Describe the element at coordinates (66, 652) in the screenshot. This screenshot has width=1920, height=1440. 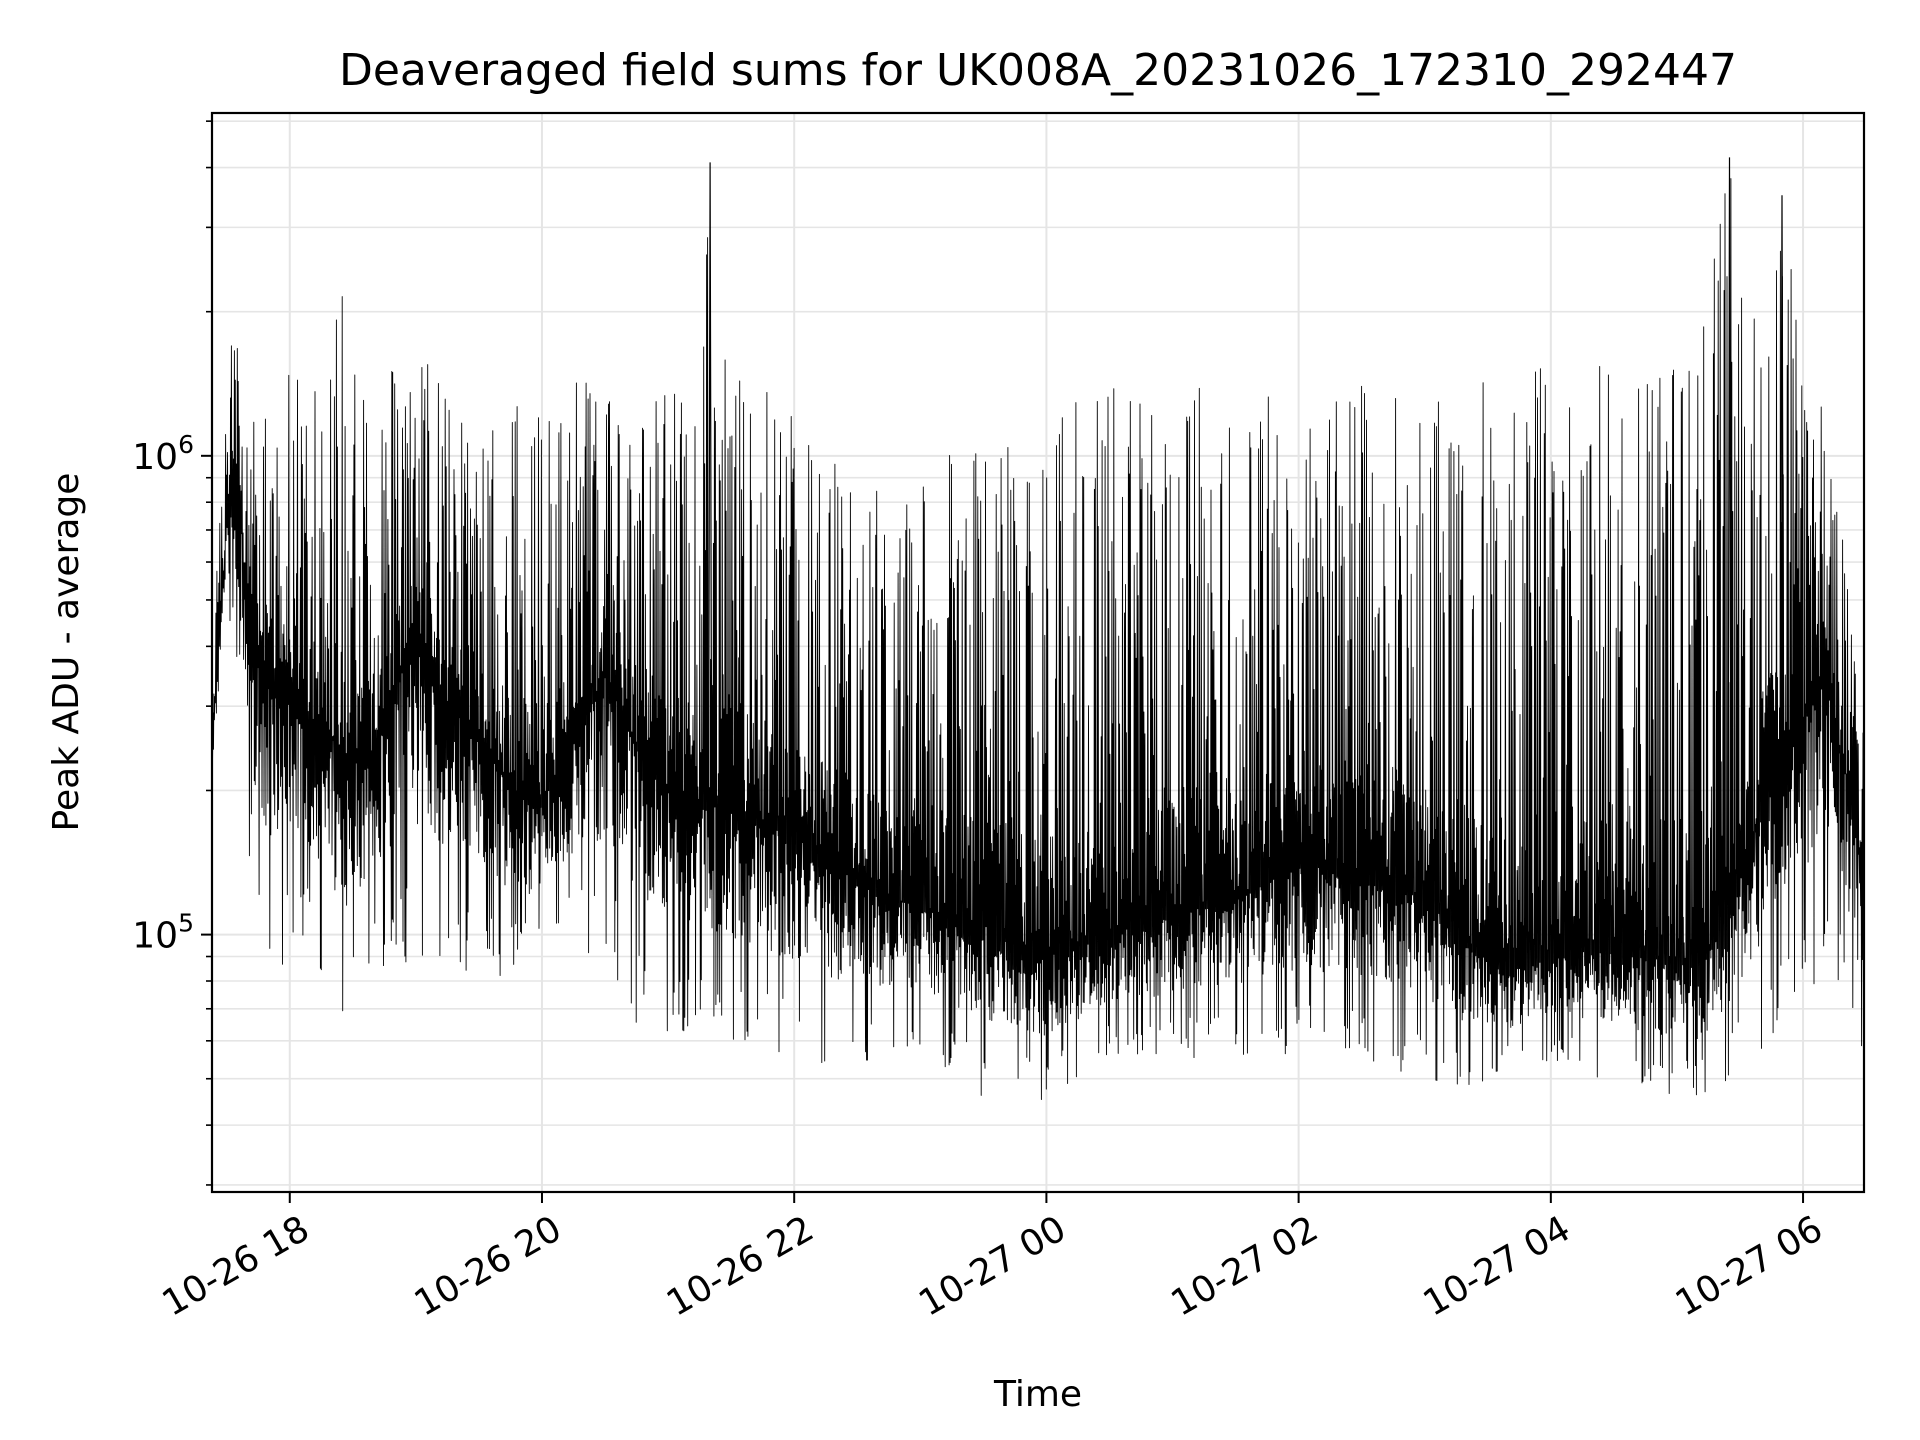
I see `y-axis-label: Peak ADU - average` at that location.